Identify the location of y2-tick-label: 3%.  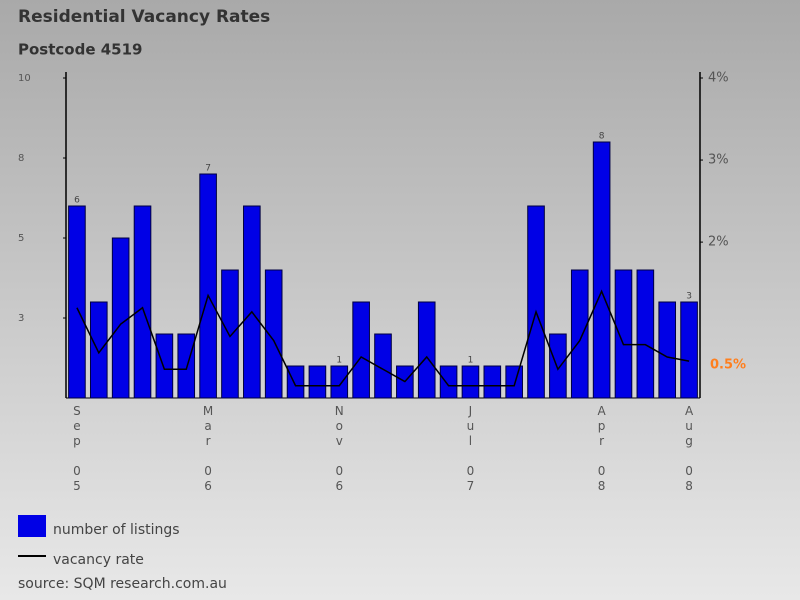
(718, 160).